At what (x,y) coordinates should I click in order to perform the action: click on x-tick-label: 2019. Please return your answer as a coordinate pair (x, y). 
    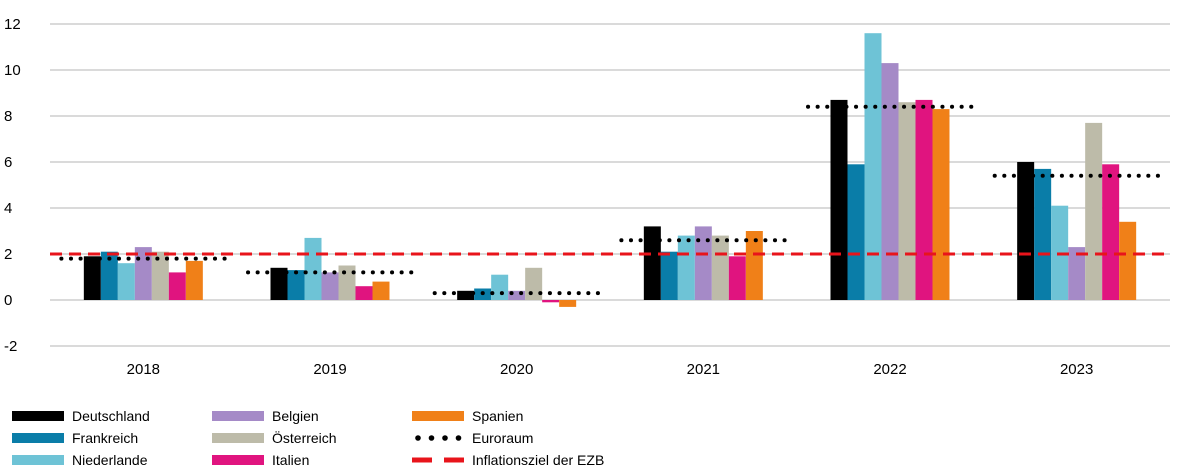
    Looking at the image, I should click on (329, 369).